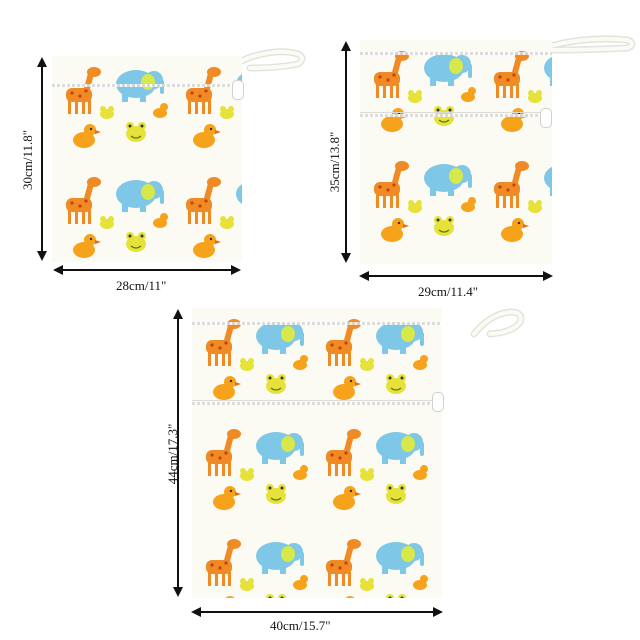 The image size is (640, 640). I want to click on medium-bag-top-zipper, so click(456, 53).